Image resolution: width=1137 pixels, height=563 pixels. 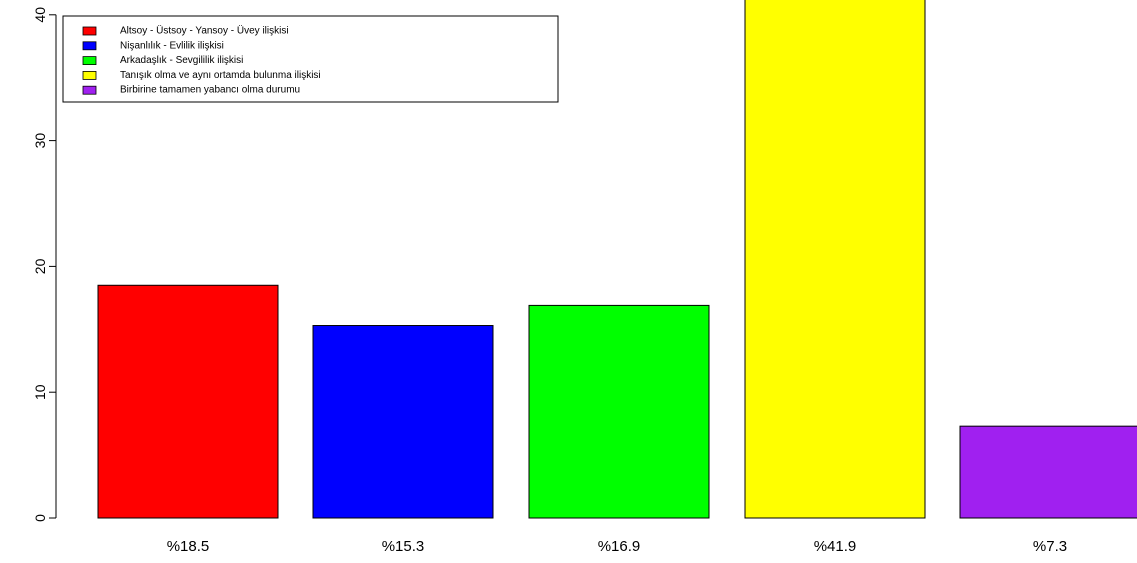 I want to click on y-tick-label: 10, so click(x=40, y=392).